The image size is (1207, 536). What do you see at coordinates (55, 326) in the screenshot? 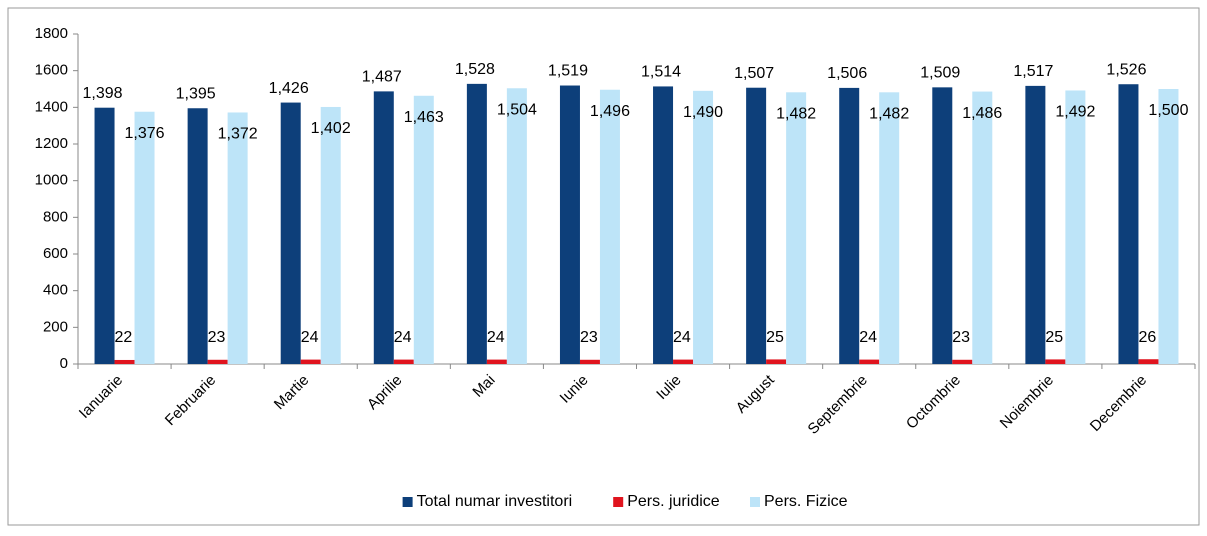
I see `y-tick-label: 200` at bounding box center [55, 326].